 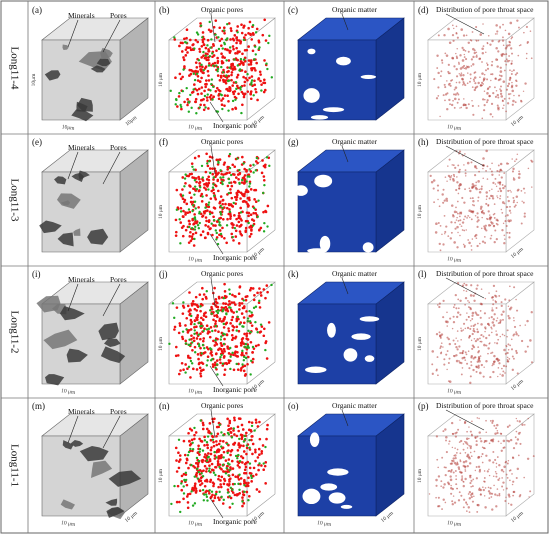 I want to click on panel-letter: (n), so click(x=164, y=406).